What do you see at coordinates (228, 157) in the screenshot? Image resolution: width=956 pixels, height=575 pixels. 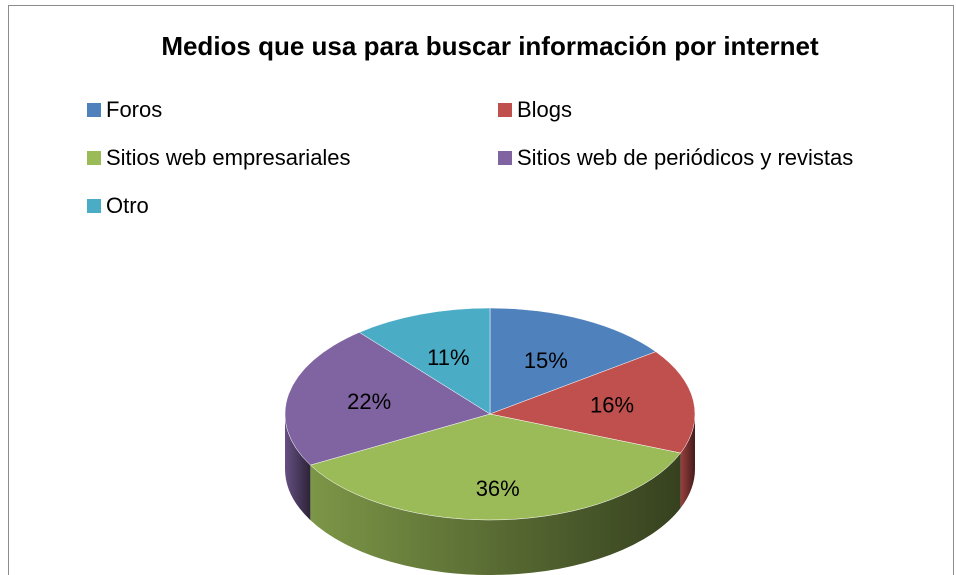 I see `legend-label: Sitios web empresariales` at bounding box center [228, 157].